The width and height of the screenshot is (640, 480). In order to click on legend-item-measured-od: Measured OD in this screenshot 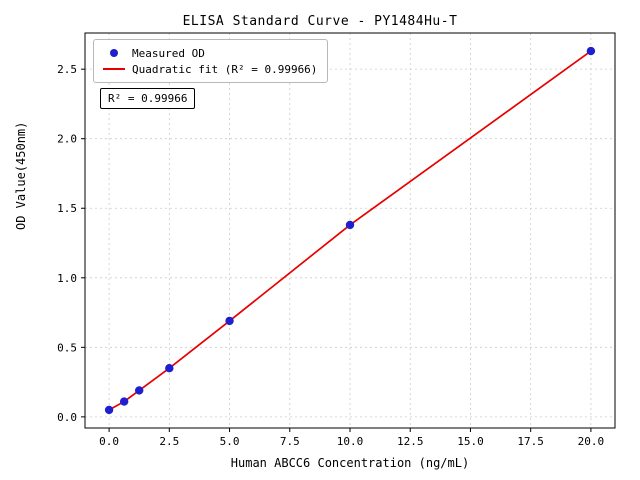, I will do `click(209, 53)`.